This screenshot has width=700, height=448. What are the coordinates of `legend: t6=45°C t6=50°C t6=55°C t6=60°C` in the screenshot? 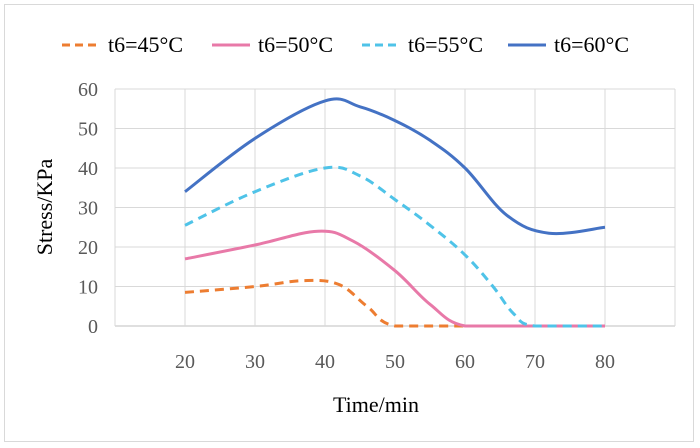 It's located at (345, 44).